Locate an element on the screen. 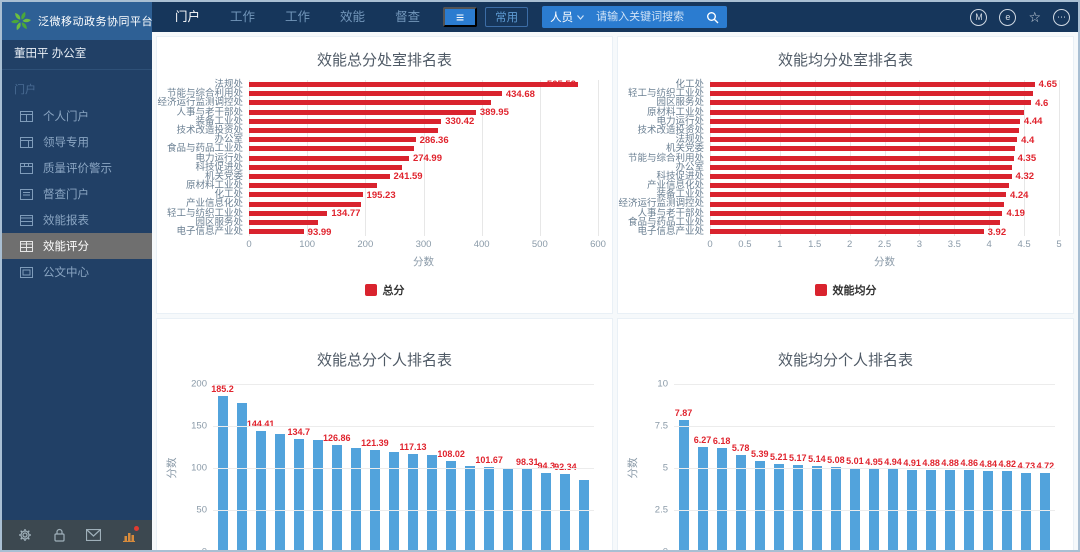 The width and height of the screenshot is (1080, 552). mail-icon is located at coordinates (94, 535).